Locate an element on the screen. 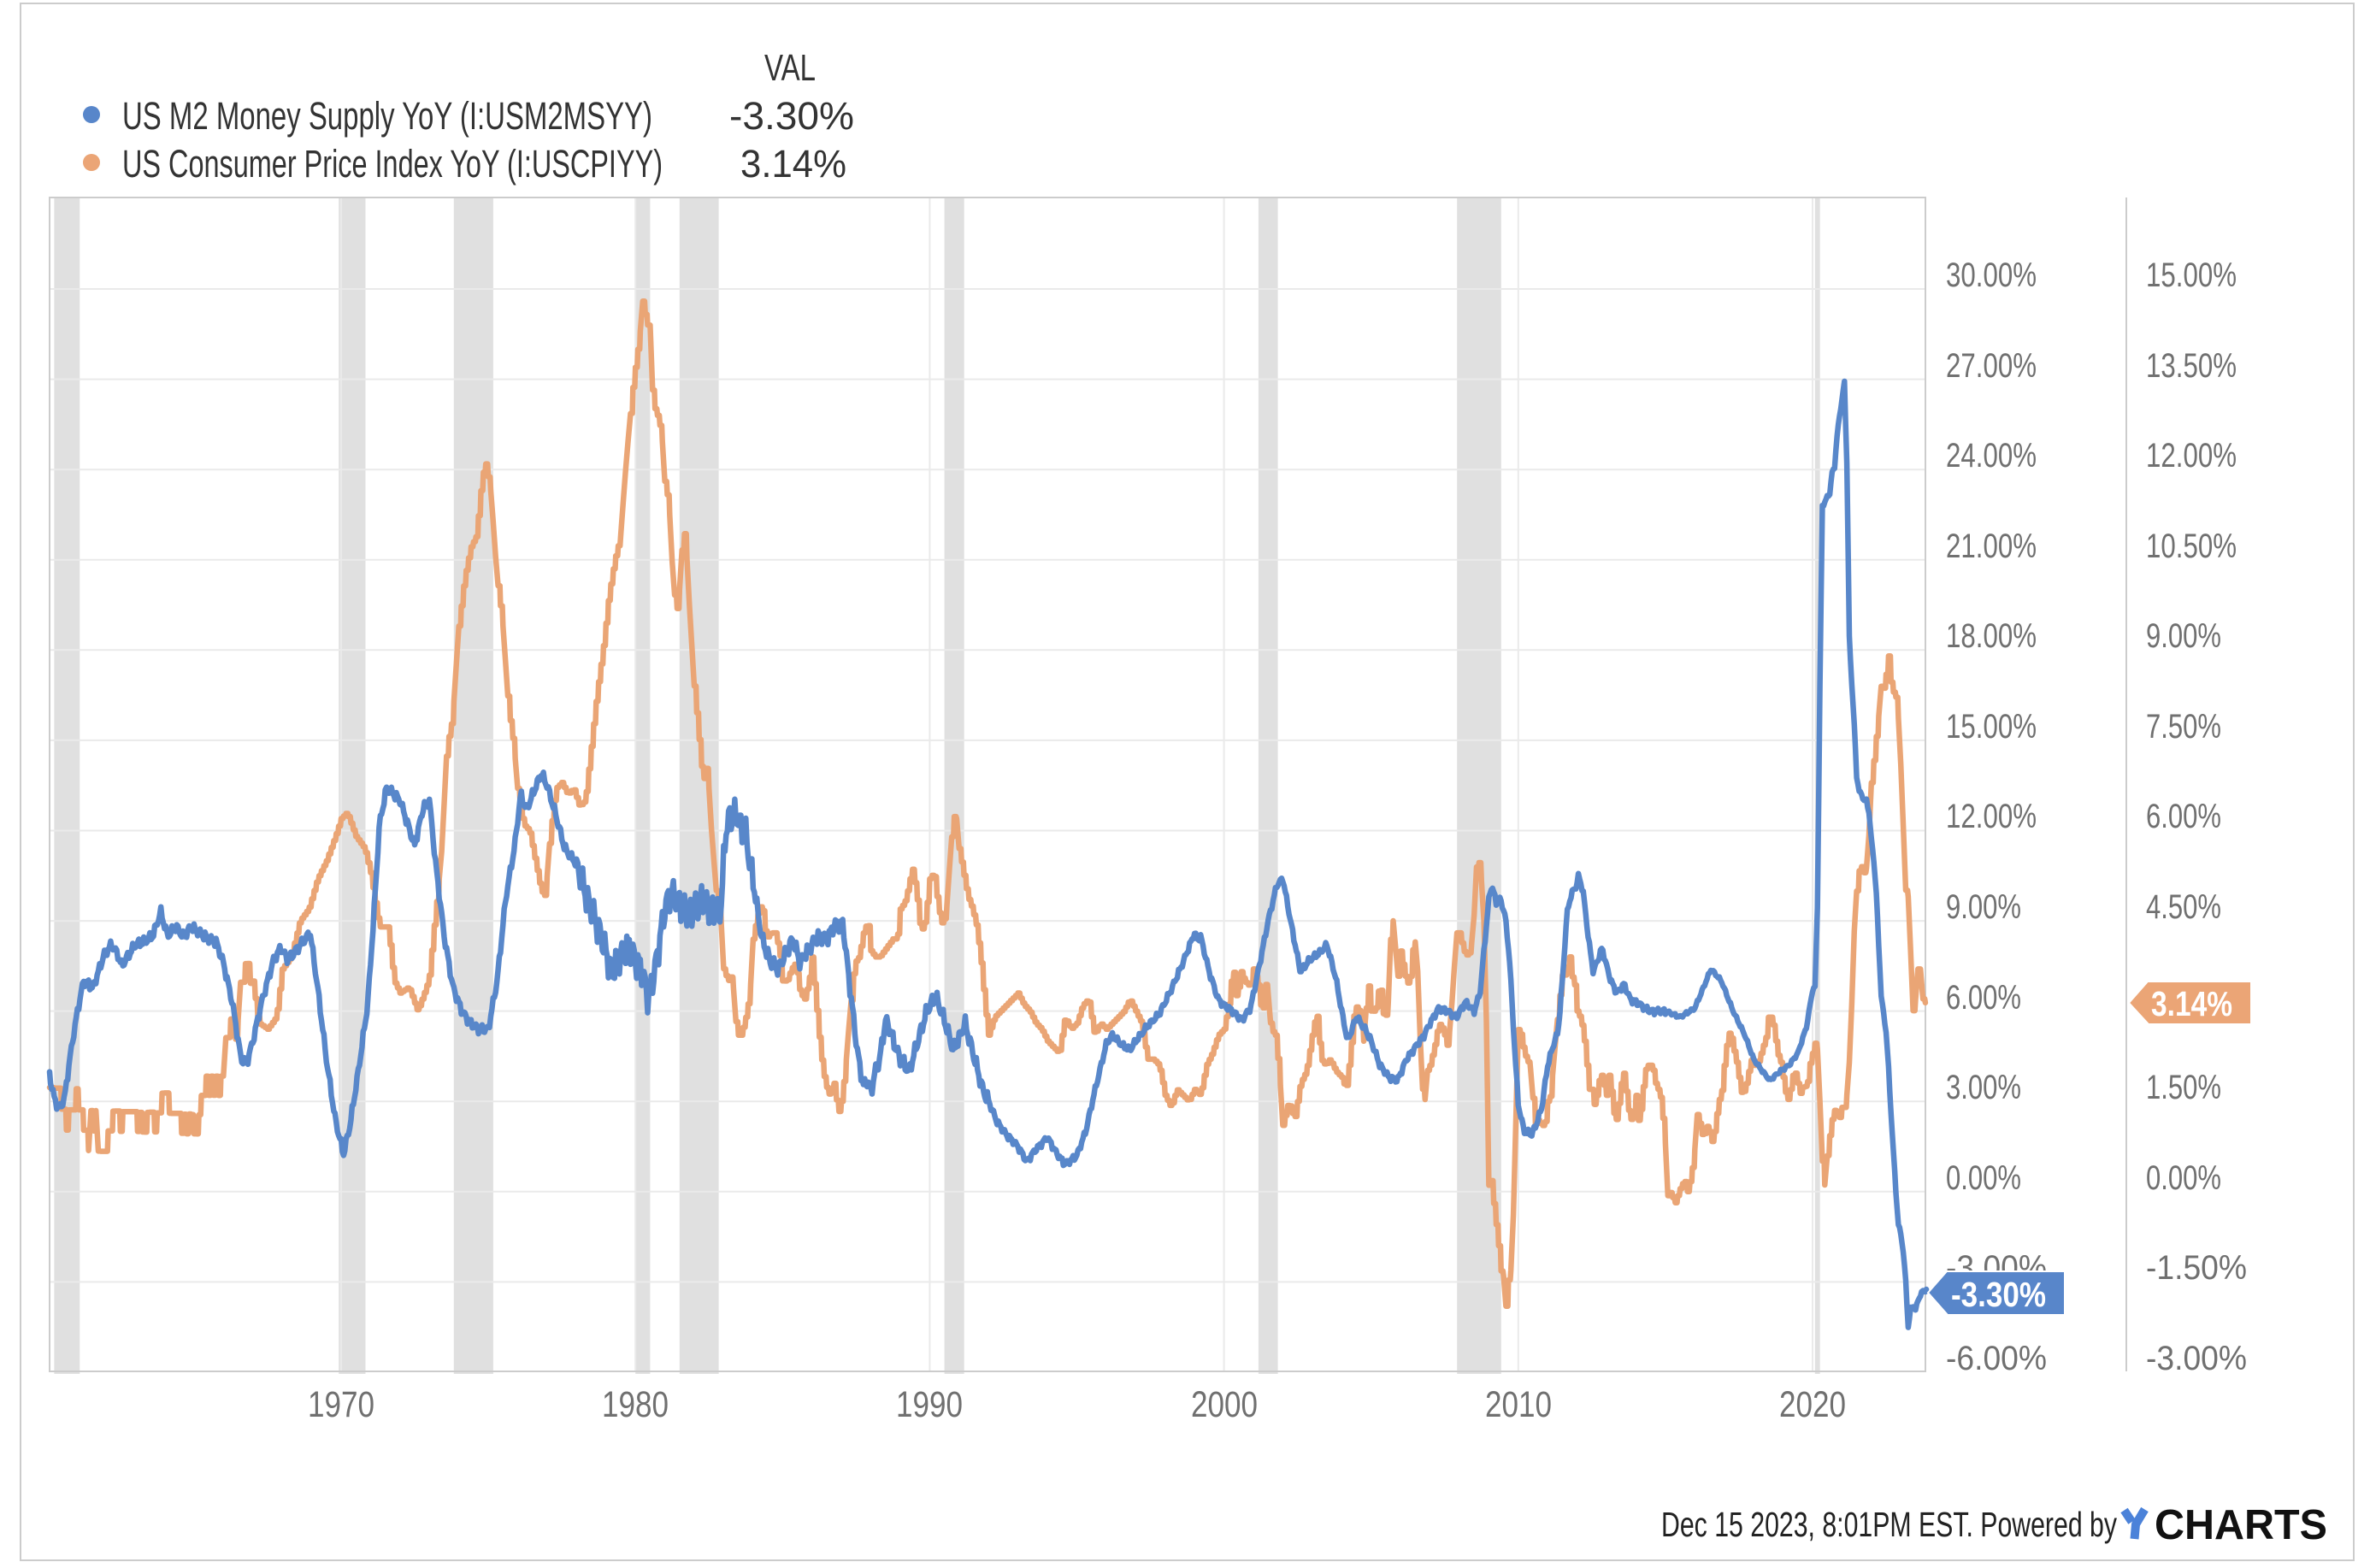  svg-text: 2010 is located at coordinates (1518, 1404).